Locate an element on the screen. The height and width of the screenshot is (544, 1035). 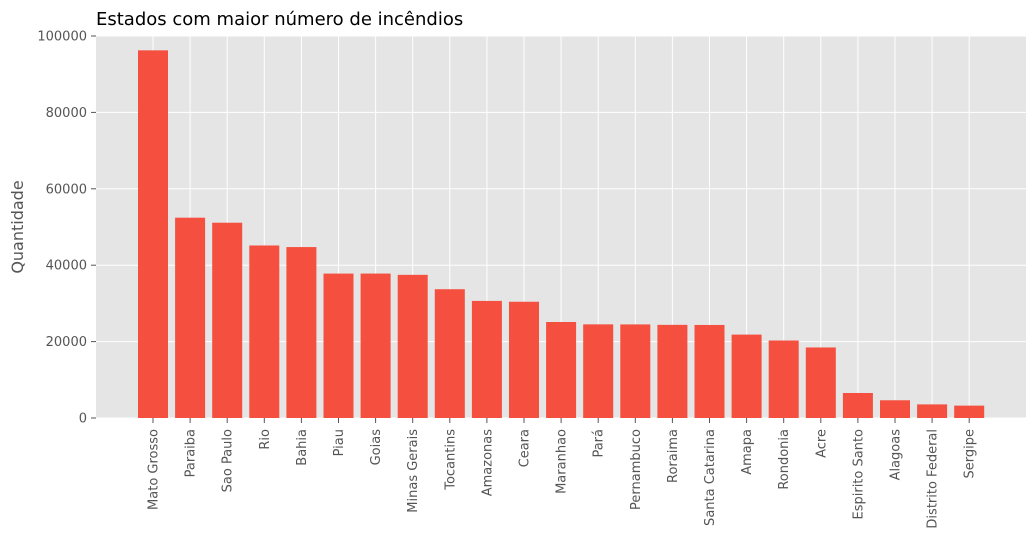
y-axis-label: Quantidade is located at coordinates (17, 226).